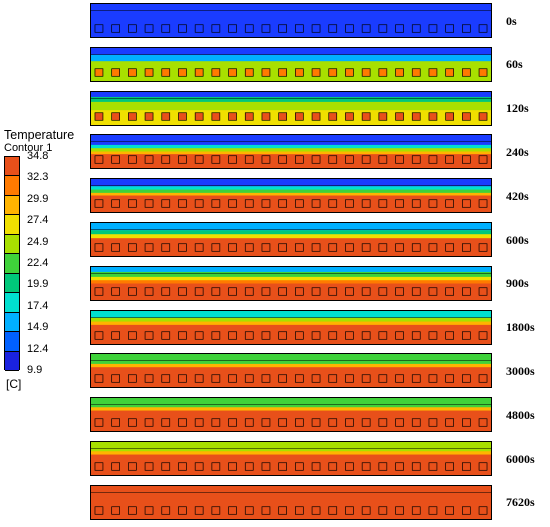  I want to click on colorbar-tick-label: 19.9, so click(38, 284).